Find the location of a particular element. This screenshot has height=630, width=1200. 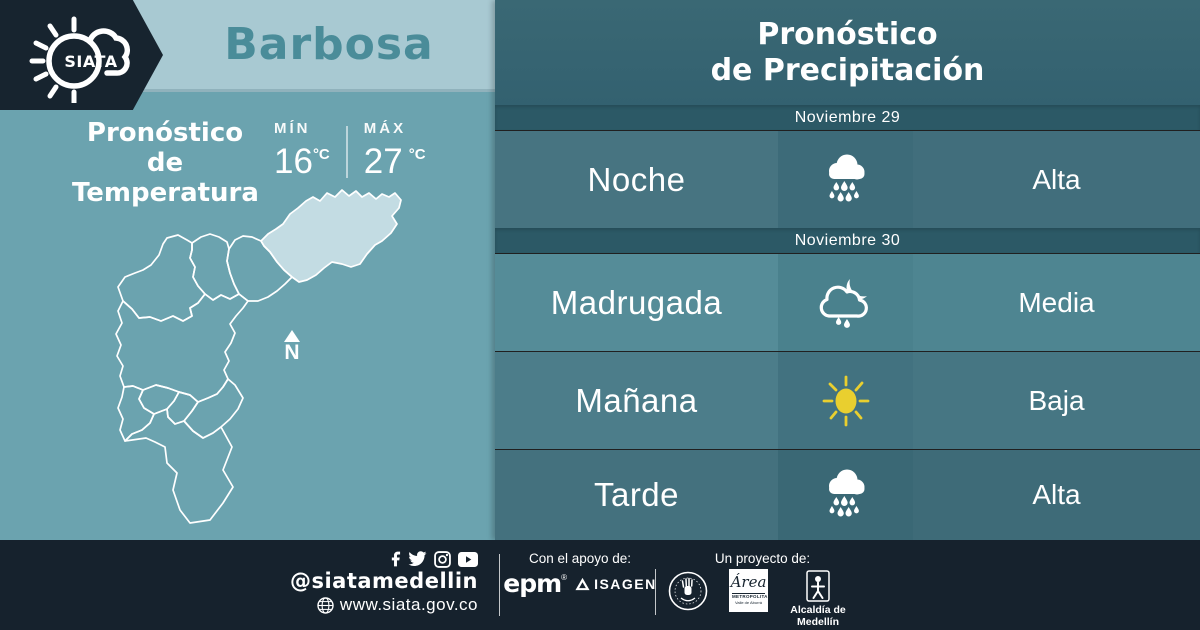

forecast-row-manana: Mañana Baja is located at coordinates (847, 400).